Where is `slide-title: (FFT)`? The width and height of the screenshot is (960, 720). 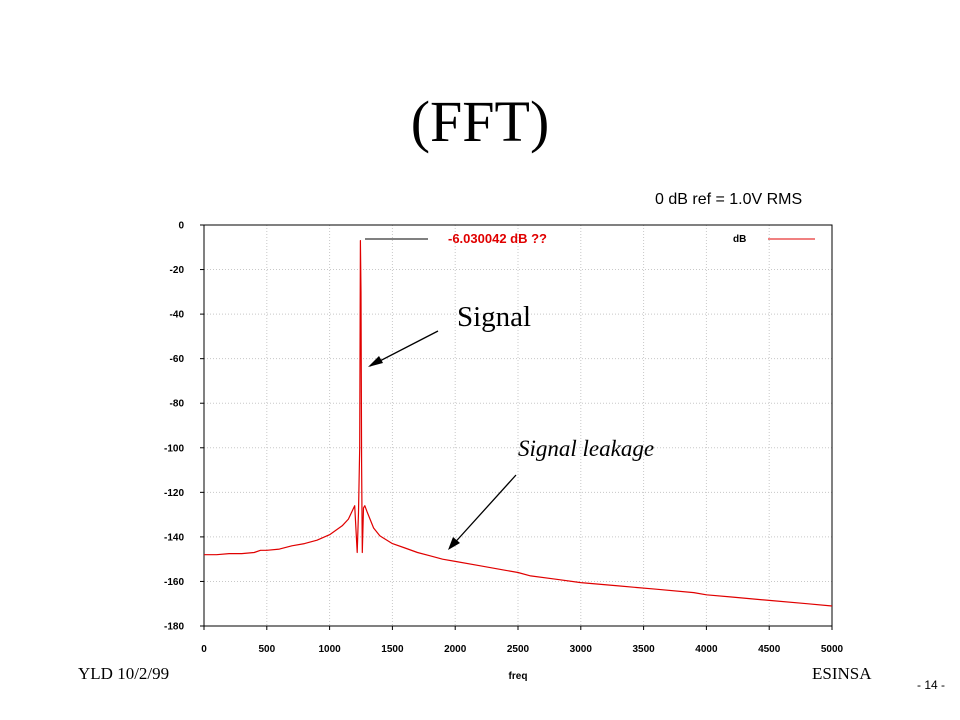 slide-title: (FFT) is located at coordinates (480, 121).